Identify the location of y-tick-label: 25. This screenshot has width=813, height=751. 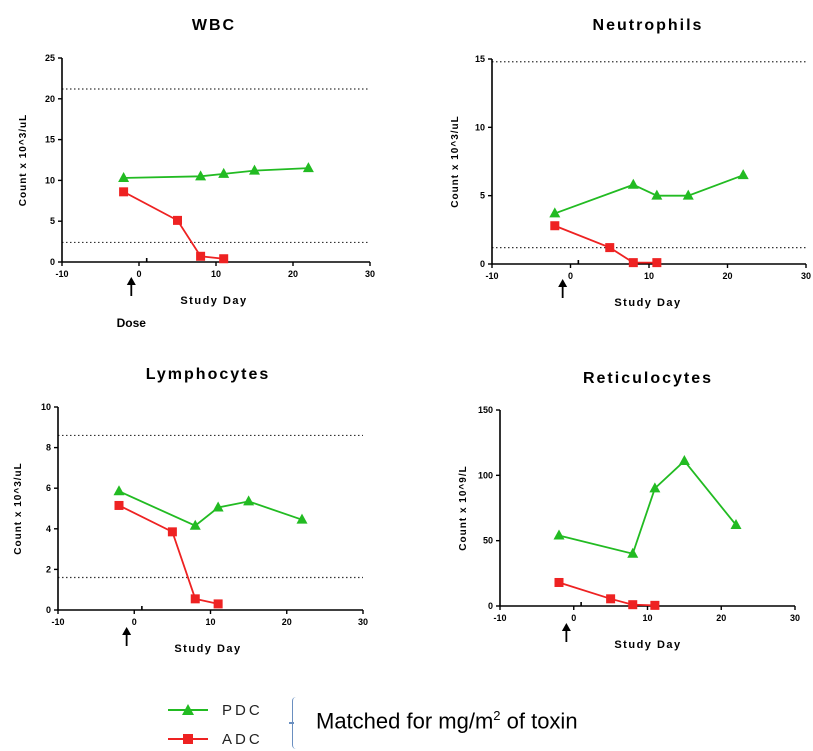
(50, 58).